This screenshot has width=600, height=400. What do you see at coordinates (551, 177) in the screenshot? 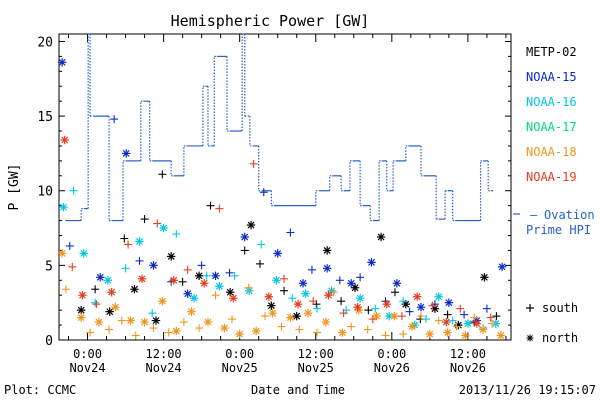
I see `legend-item: NOAA-19` at bounding box center [551, 177].